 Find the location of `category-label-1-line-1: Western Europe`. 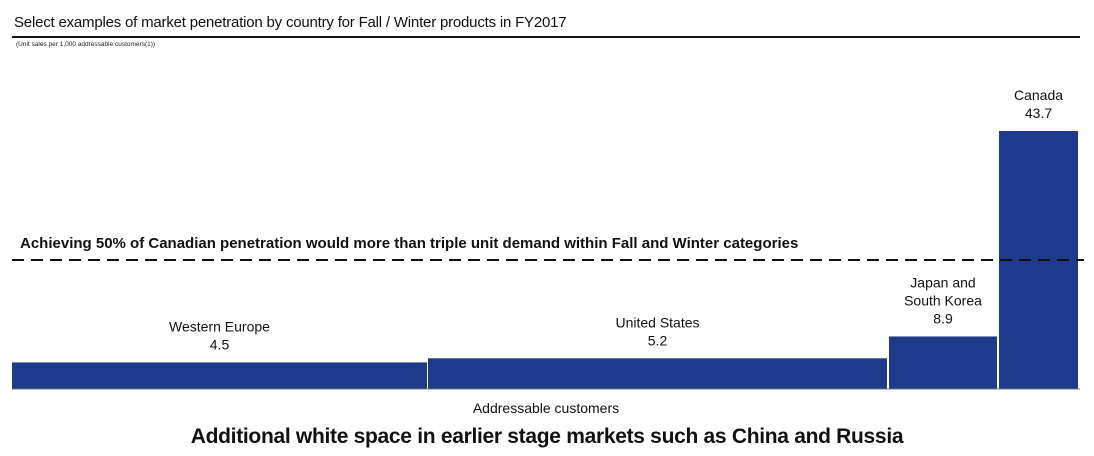

category-label-1-line-1: Western Europe is located at coordinates (219, 326).